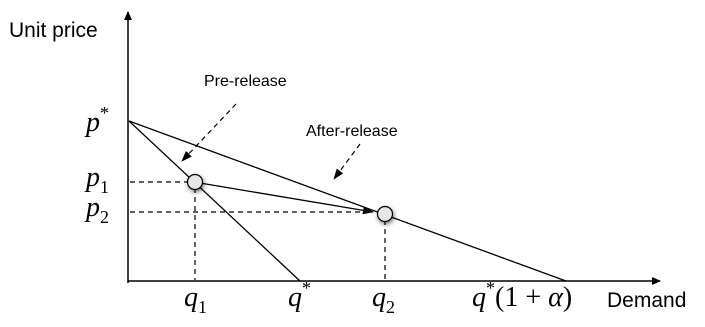 This screenshot has height=327, width=705. What do you see at coordinates (53, 30) in the screenshot?
I see `y-axis-label: Unit price` at bounding box center [53, 30].